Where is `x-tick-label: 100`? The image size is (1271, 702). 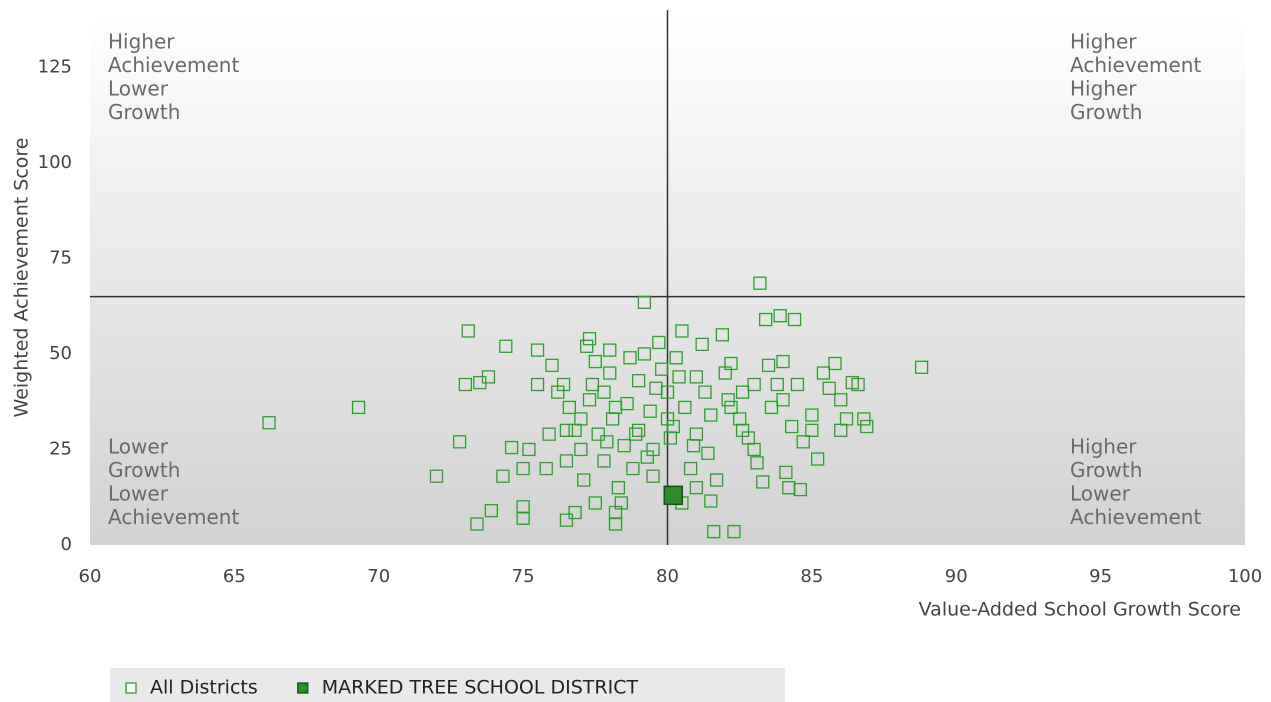 x-tick-label: 100 is located at coordinates (1245, 576).